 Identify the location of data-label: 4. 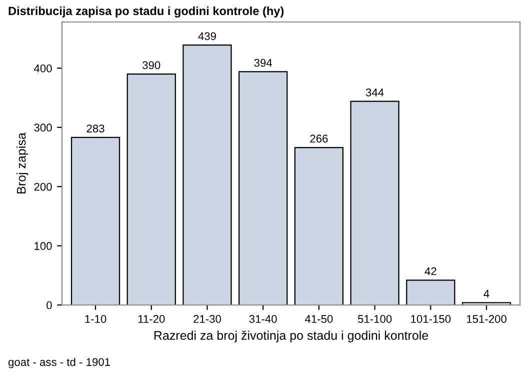
(487, 294).